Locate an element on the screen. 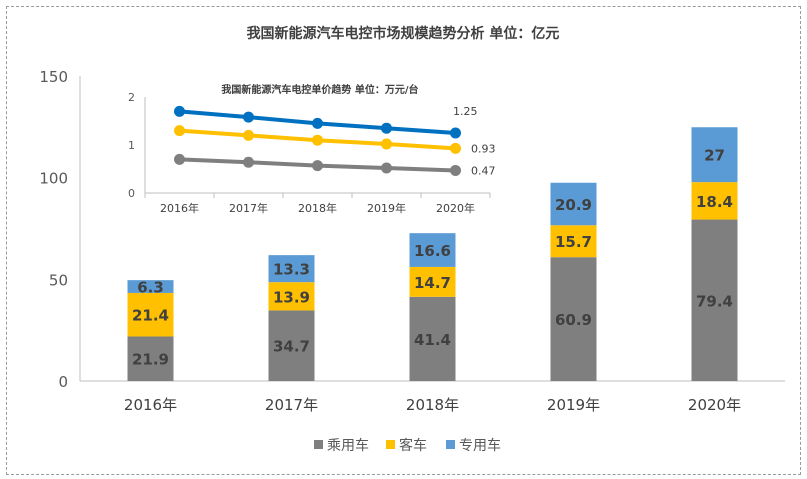 The image size is (807, 479). main-chart-title: 我国新能源汽车电控市场规模趋势分析 单位：亿元 is located at coordinates (403, 33).